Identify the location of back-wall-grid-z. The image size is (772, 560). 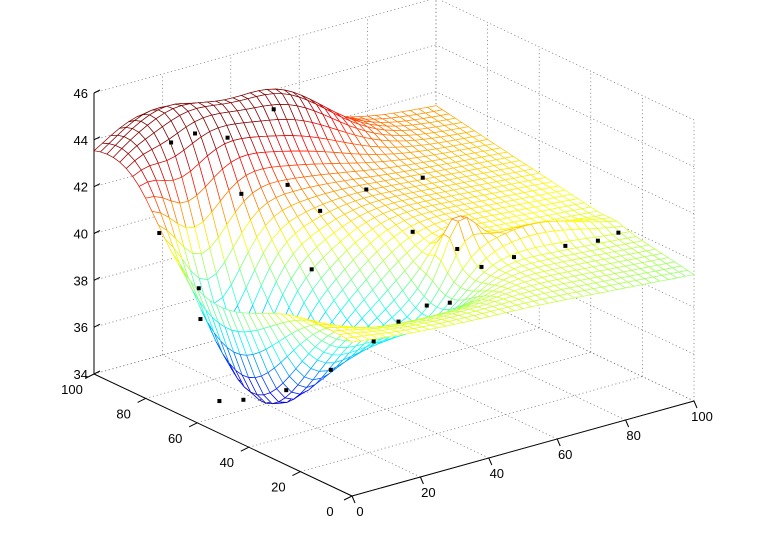
(262, 47).